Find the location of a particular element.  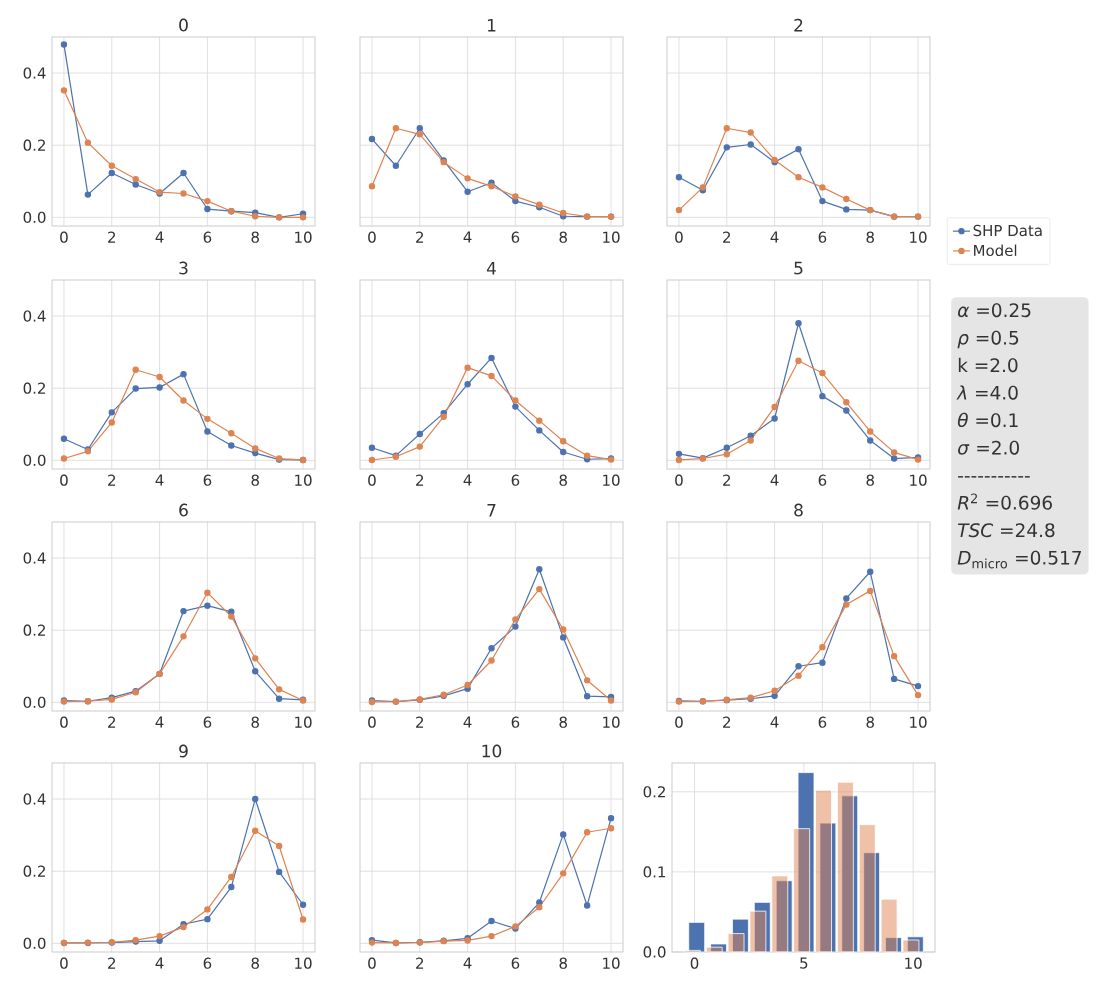

chart-title: 4 is located at coordinates (491, 268).